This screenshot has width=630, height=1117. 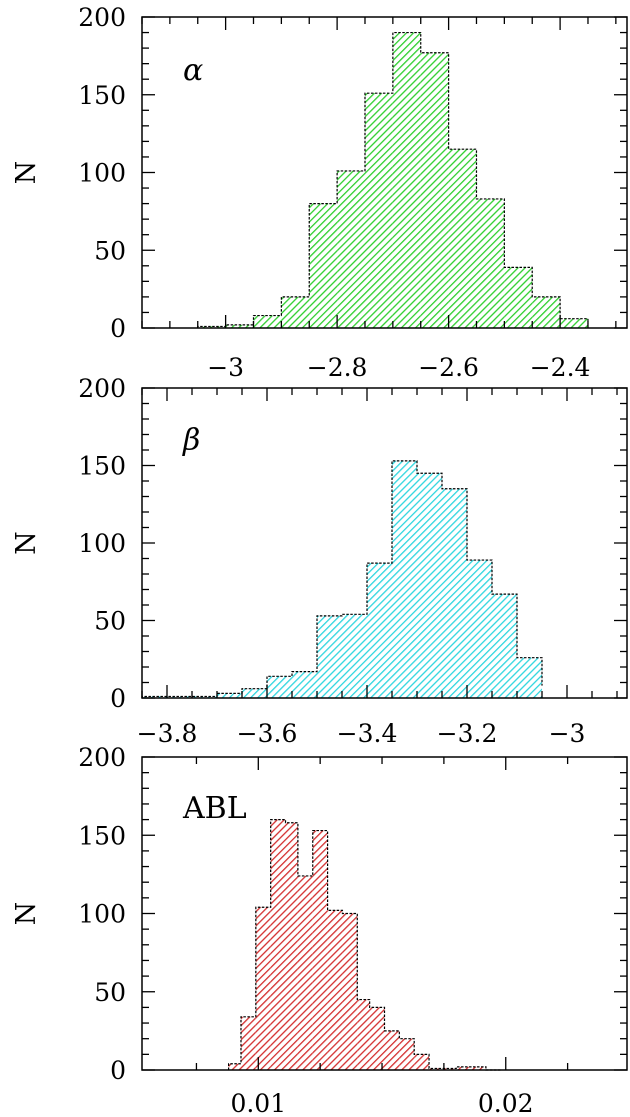 What do you see at coordinates (258, 1103) in the screenshot?
I see `x-tick-label: 0.01` at bounding box center [258, 1103].